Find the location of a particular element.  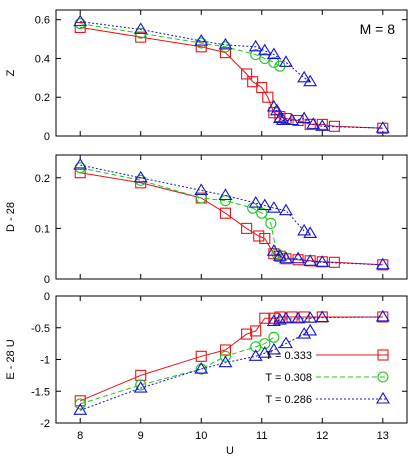

x-tick-label: 8 is located at coordinates (80, 436).